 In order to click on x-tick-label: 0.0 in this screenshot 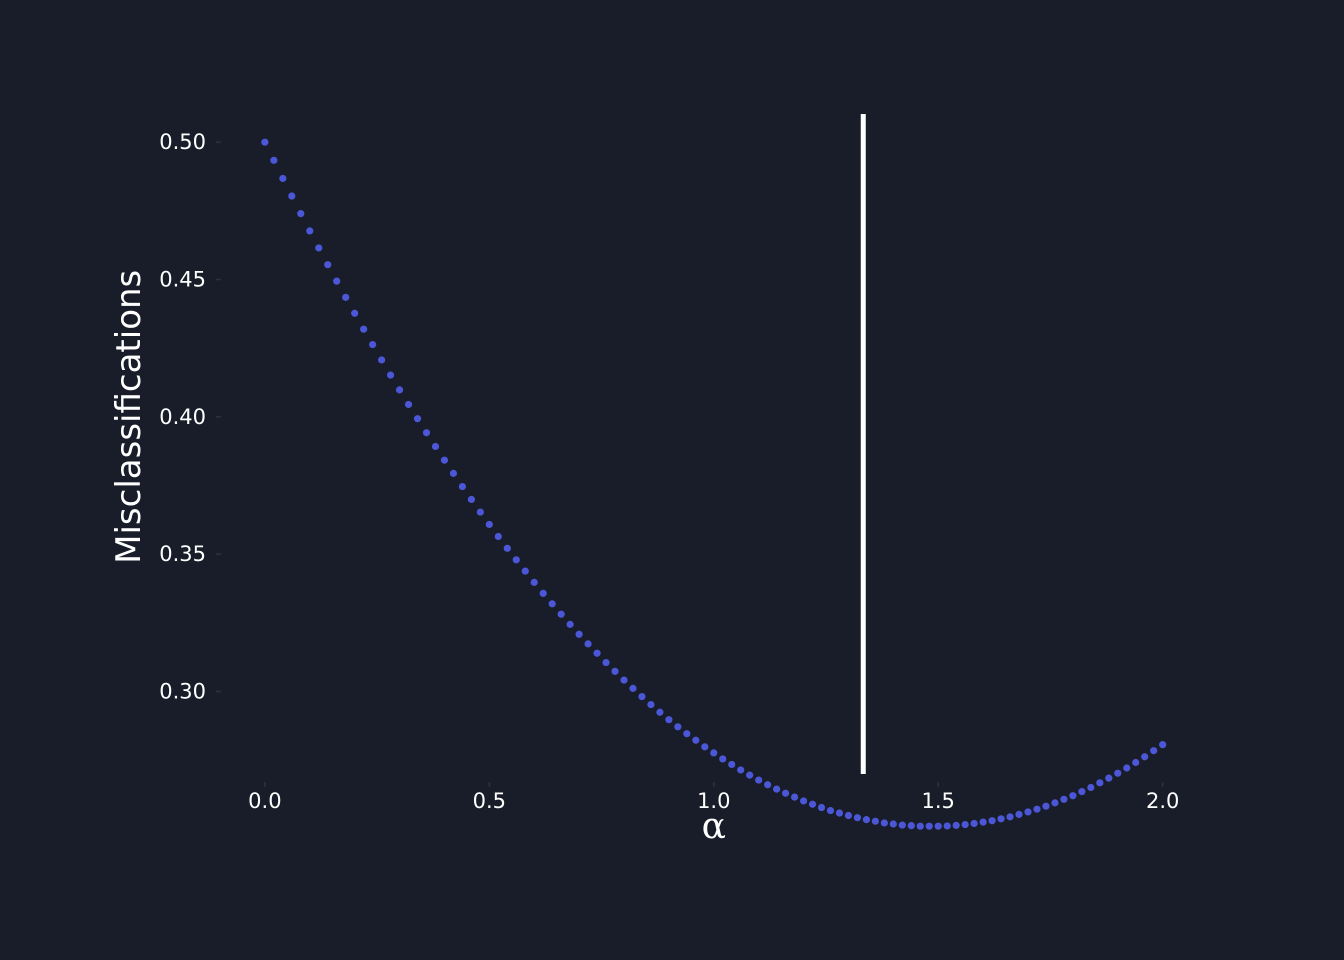, I will do `click(264, 801)`.